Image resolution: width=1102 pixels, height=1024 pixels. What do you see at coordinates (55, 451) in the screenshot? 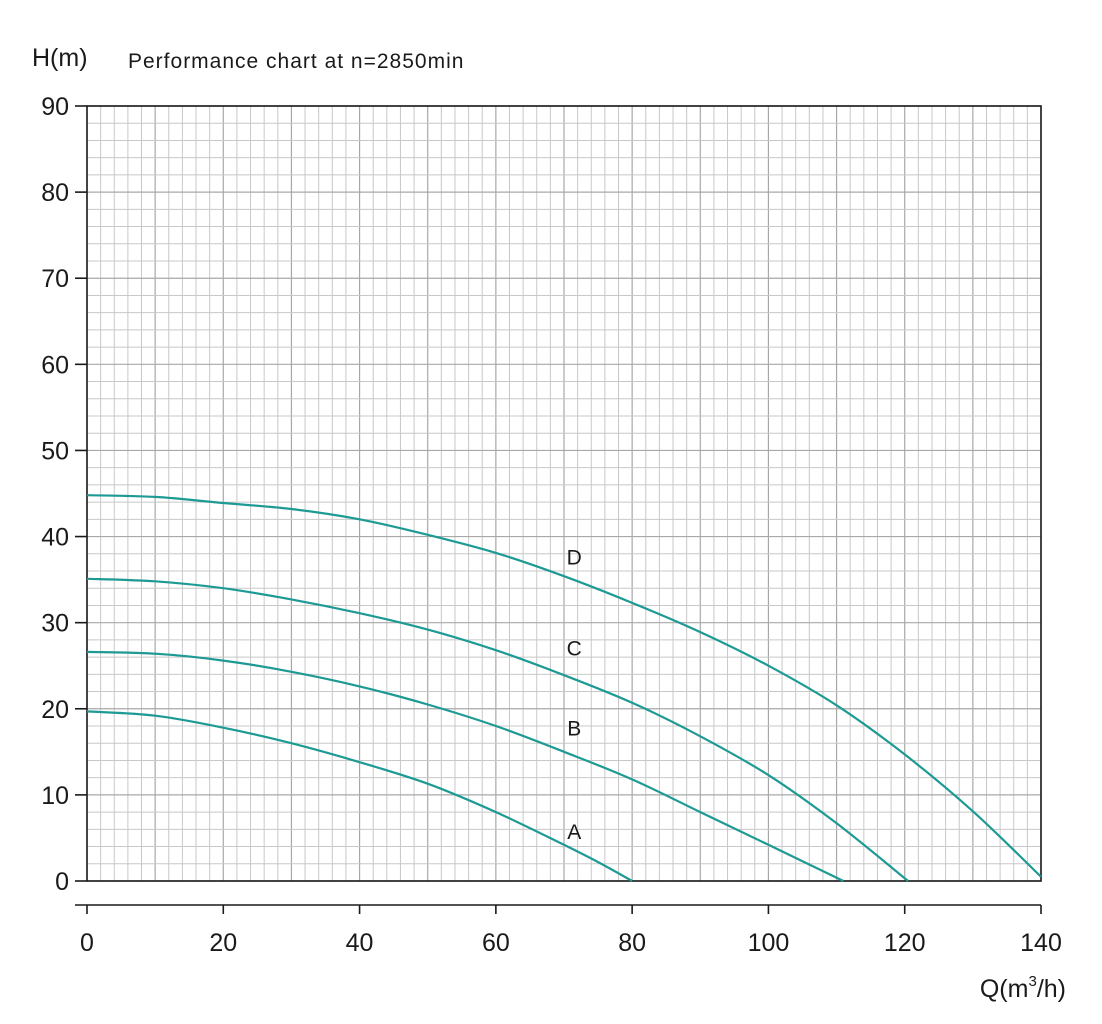
I see `y-tick-label: 50` at bounding box center [55, 451].